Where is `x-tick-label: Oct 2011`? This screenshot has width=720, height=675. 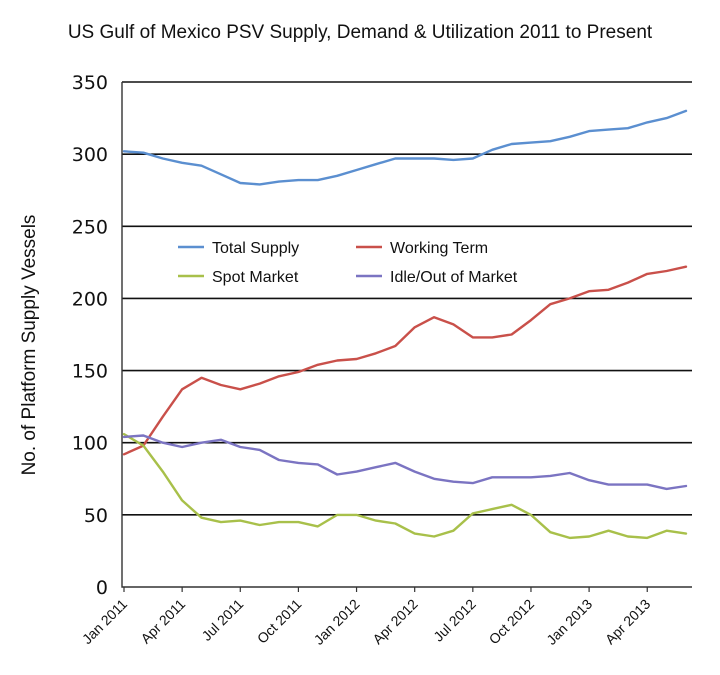
x-tick-label: Oct 2011 is located at coordinates (279, 621).